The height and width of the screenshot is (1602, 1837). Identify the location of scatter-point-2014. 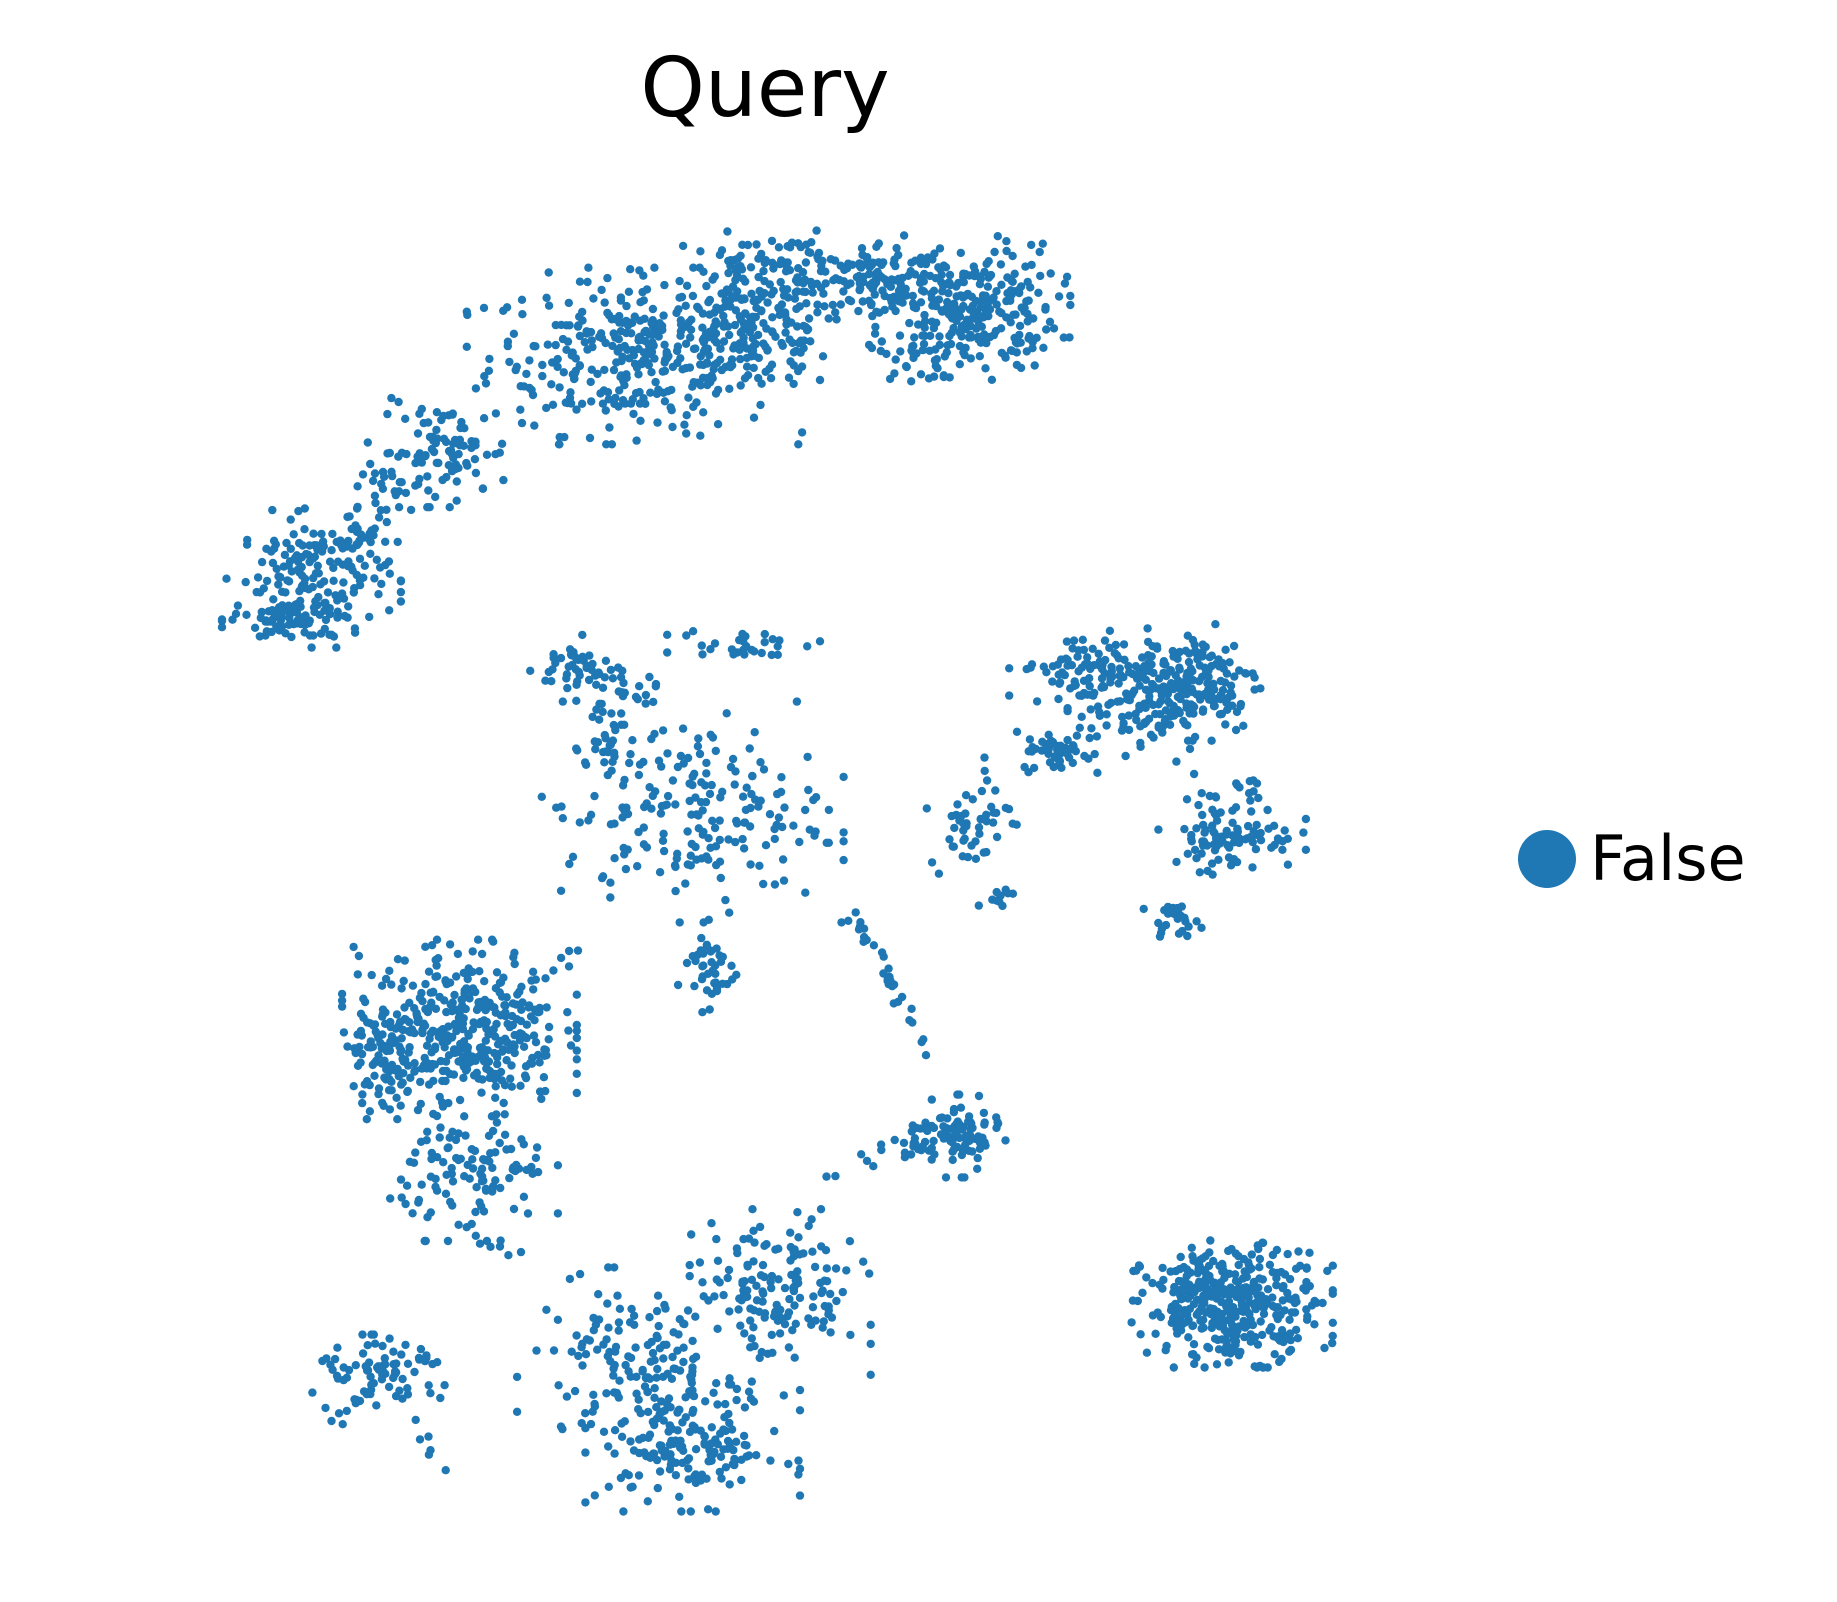
(797, 701).